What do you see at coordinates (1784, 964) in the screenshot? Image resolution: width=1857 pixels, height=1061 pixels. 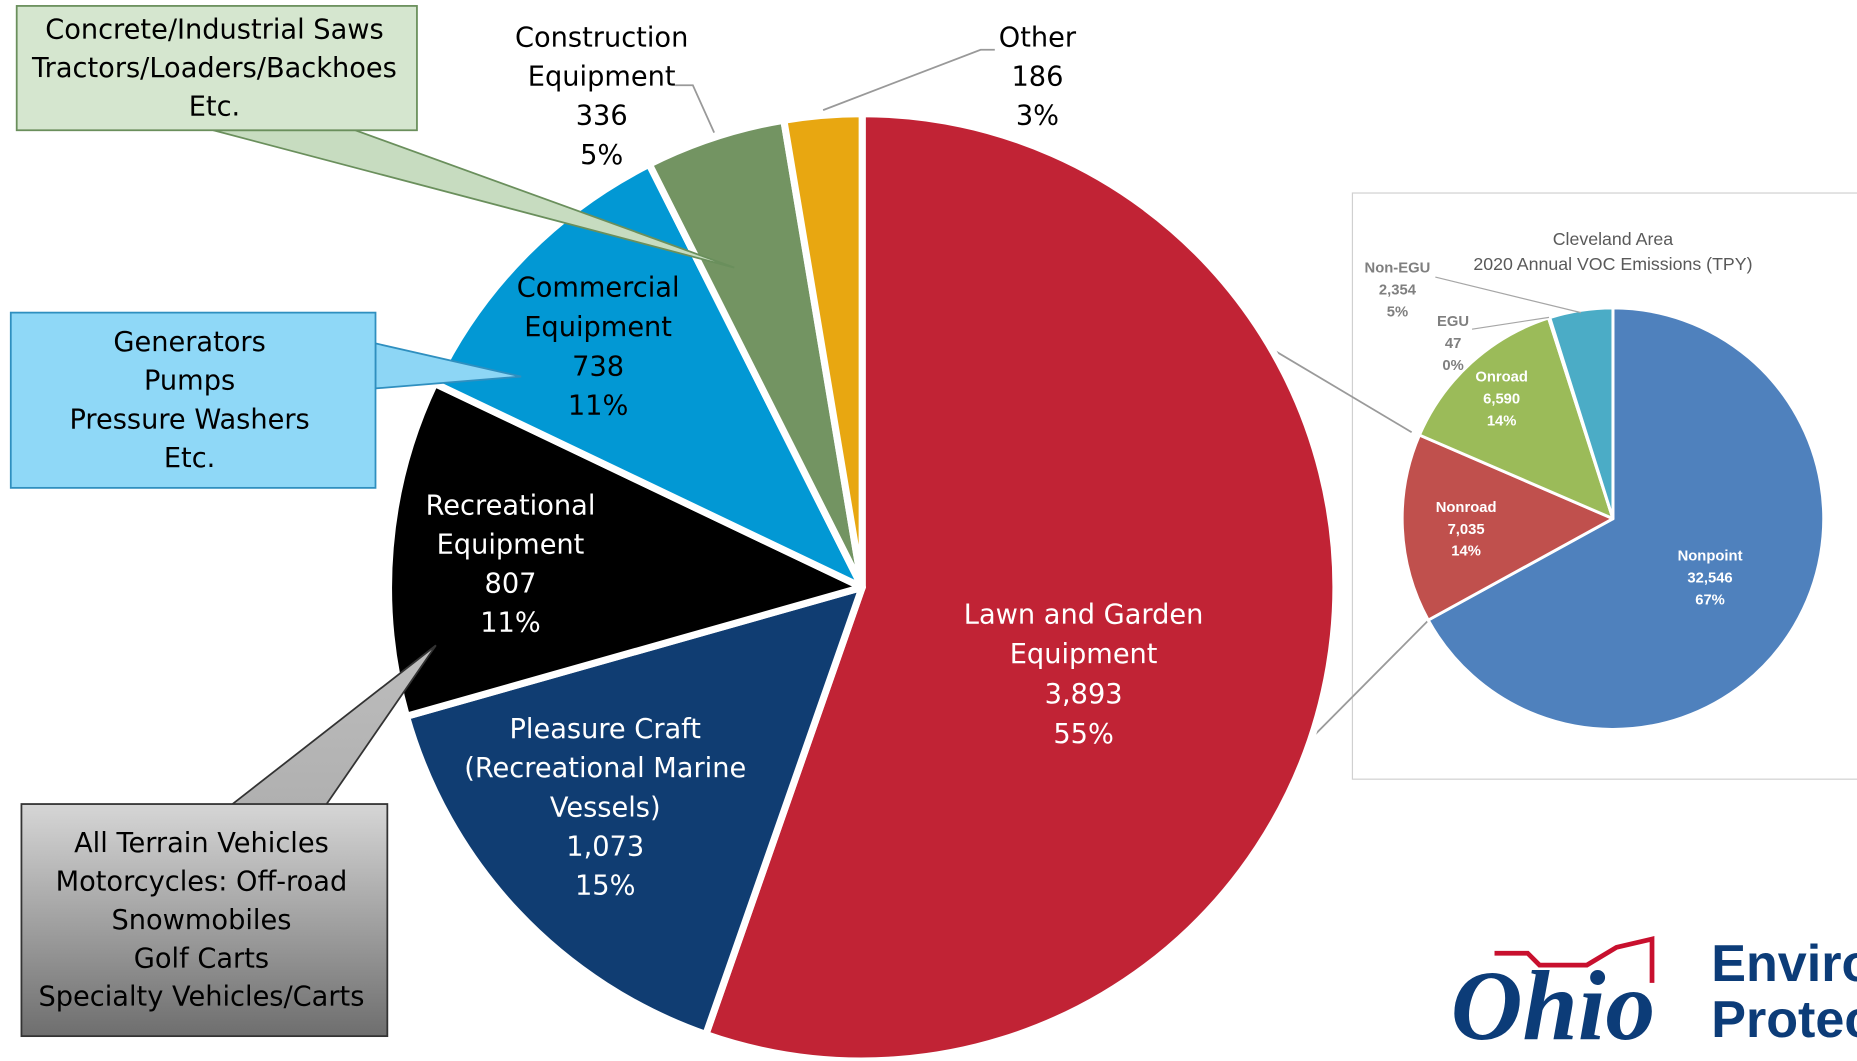 I see `logo-text: Environmental` at bounding box center [1784, 964].